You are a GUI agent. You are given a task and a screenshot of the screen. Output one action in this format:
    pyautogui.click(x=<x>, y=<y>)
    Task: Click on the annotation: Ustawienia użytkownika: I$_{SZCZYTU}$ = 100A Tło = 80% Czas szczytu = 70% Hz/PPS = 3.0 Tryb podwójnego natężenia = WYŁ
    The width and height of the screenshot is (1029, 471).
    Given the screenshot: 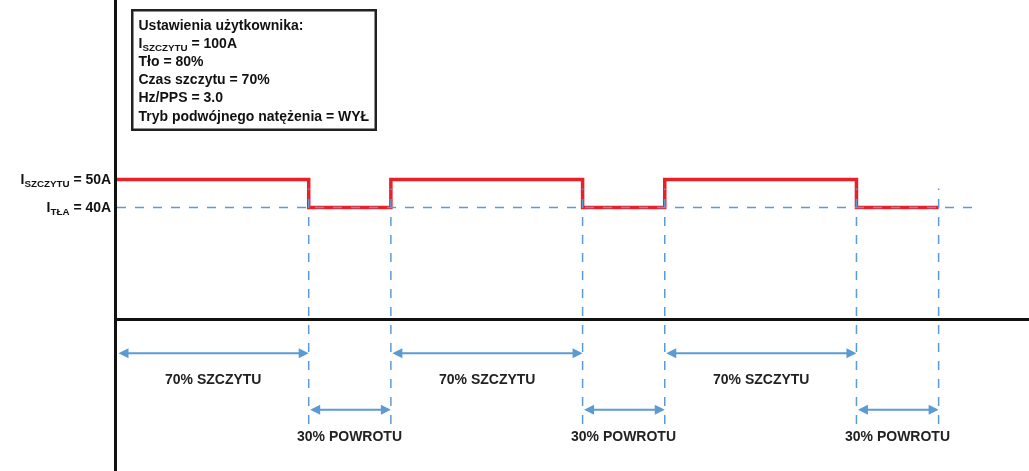 What is the action you would take?
    pyautogui.click(x=254, y=70)
    